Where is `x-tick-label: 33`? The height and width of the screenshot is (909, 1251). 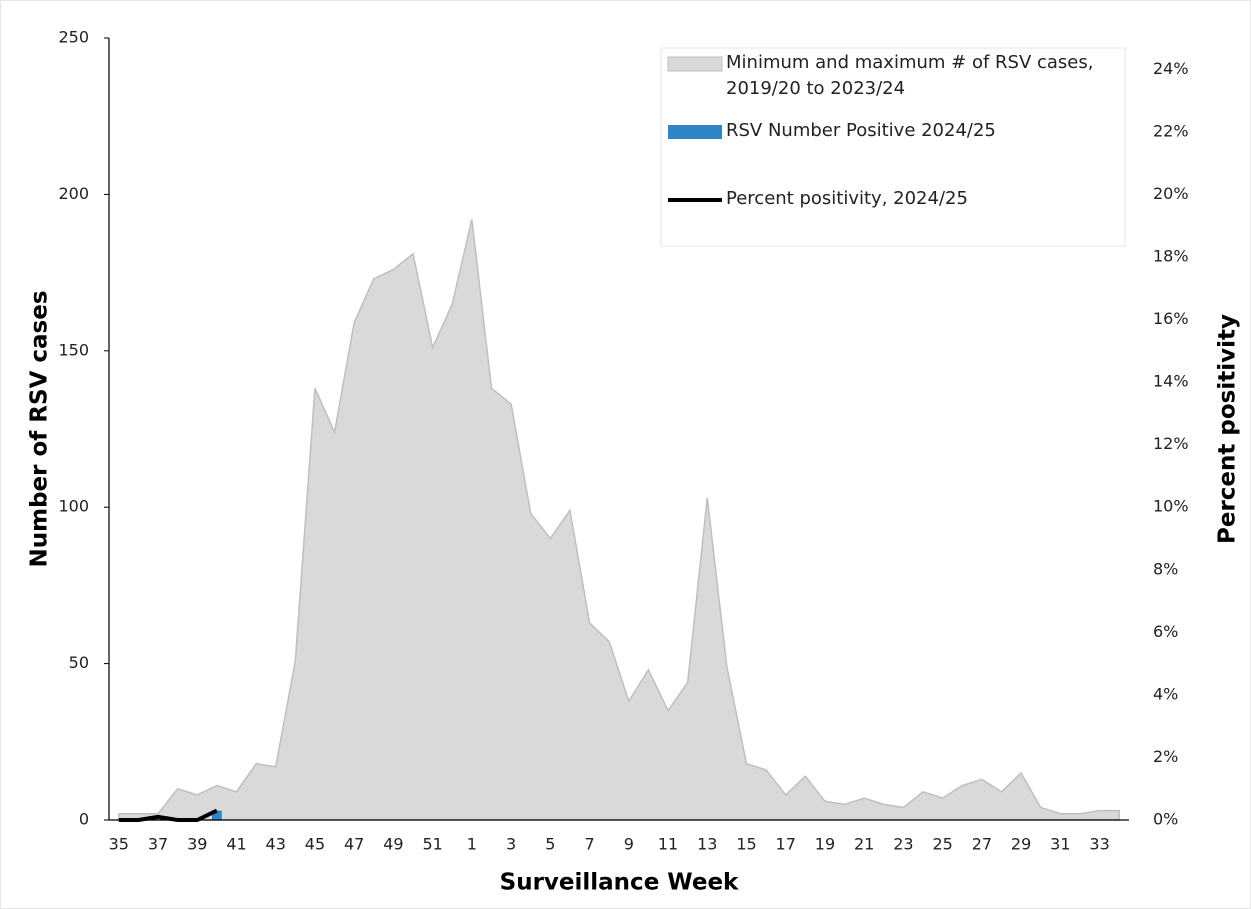
x-tick-label: 33 is located at coordinates (1099, 844).